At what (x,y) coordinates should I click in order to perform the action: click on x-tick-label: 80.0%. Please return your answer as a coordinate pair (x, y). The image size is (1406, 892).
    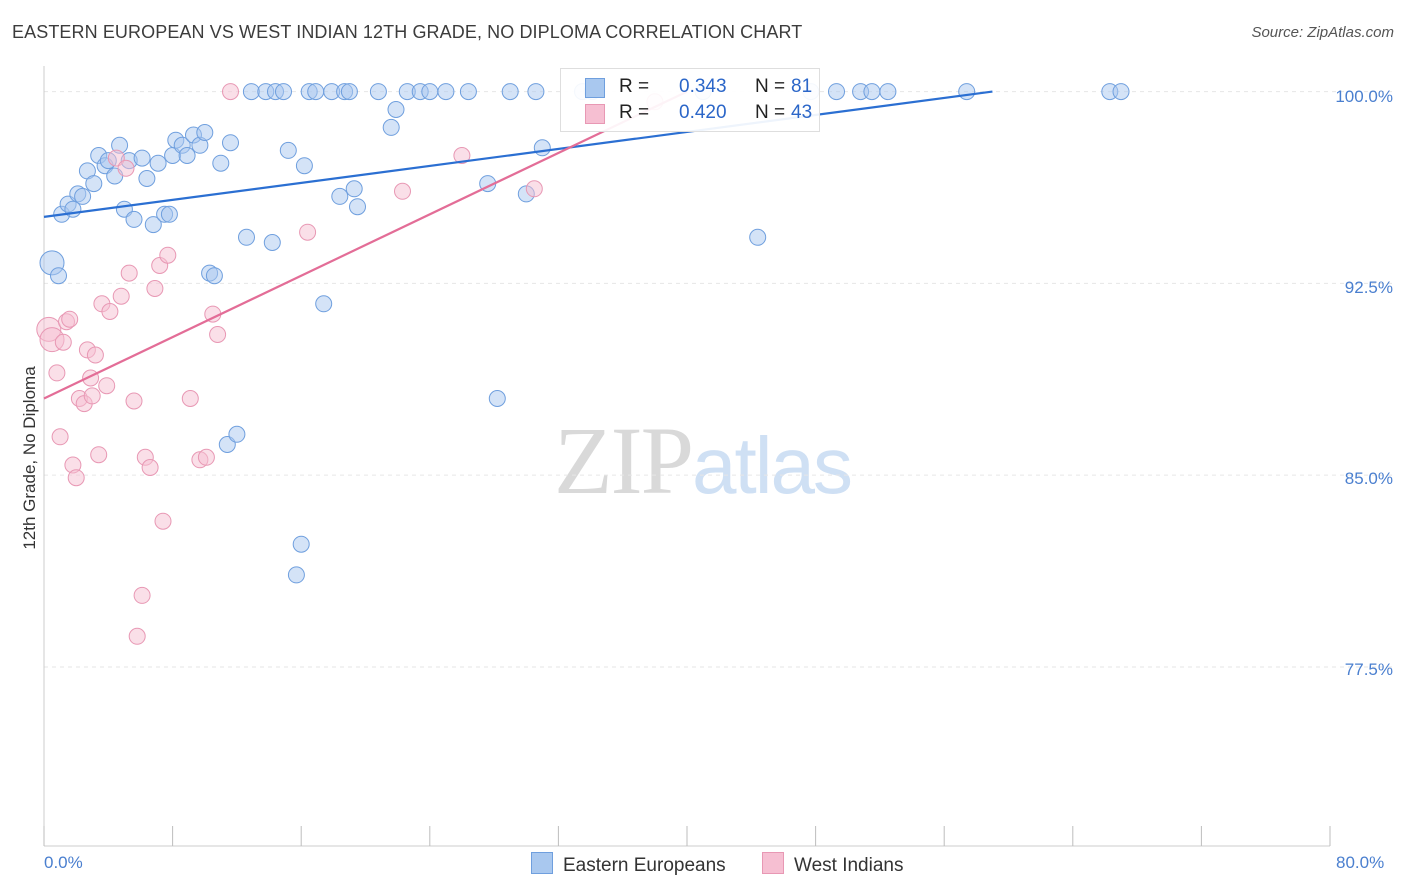
    Looking at the image, I should click on (1360, 862).